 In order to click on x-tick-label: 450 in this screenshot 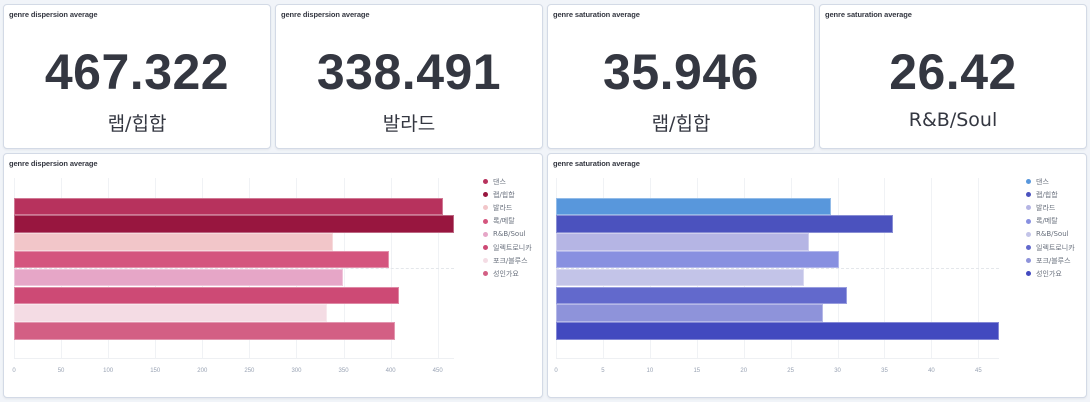, I will do `click(437, 371)`.